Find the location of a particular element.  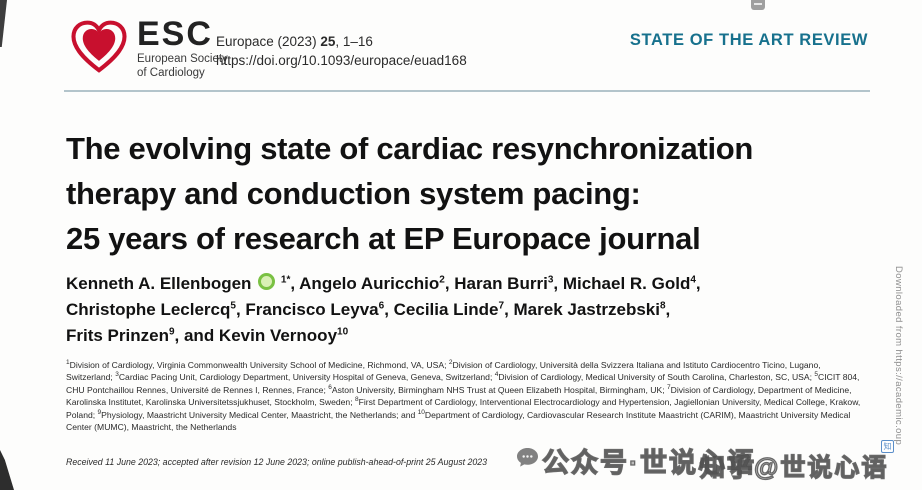

citation-journal: Europace (2023) is located at coordinates (268, 41).